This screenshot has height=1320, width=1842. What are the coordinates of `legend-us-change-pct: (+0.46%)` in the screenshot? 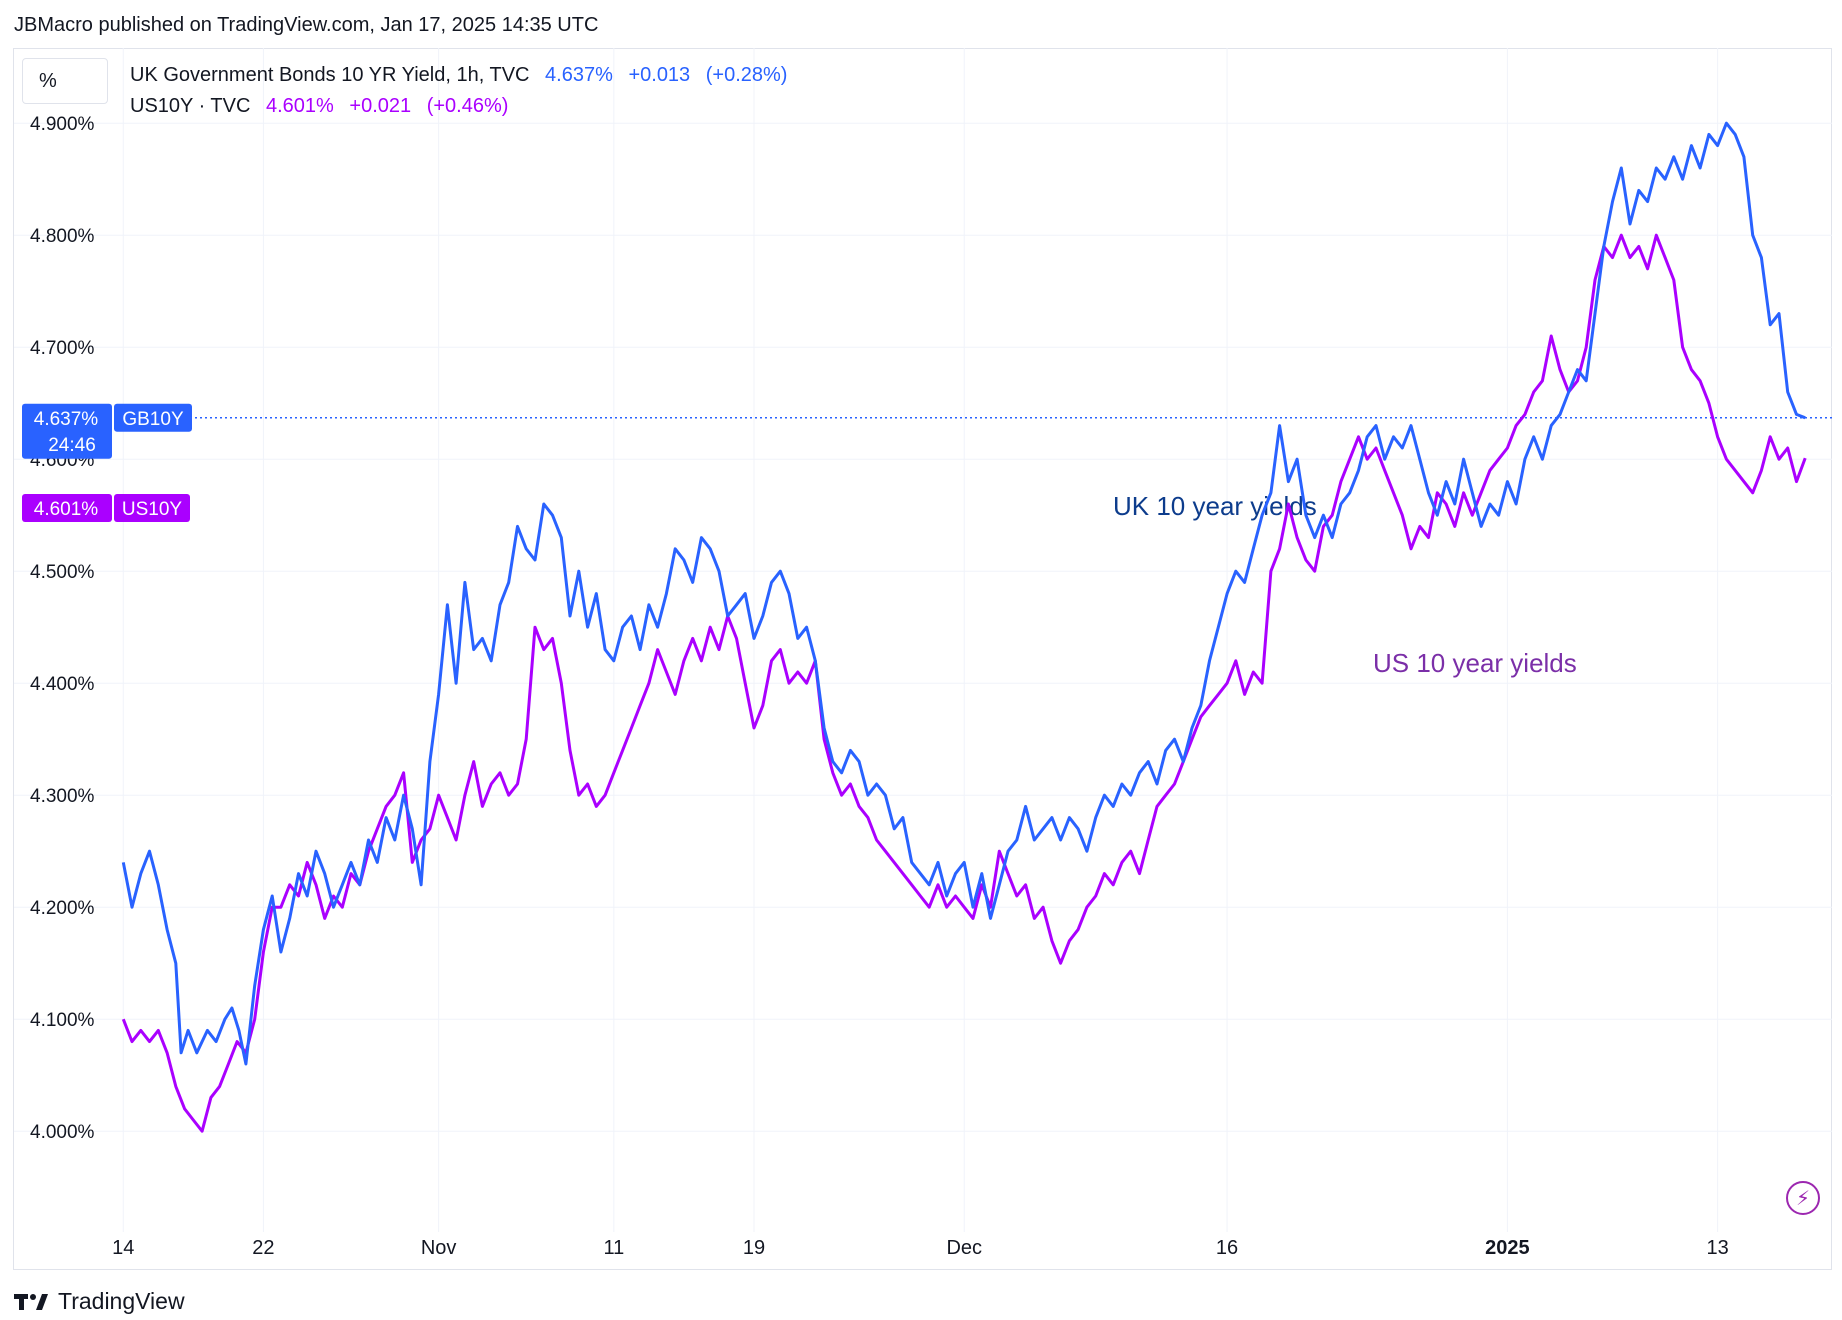 It's located at (467, 106).